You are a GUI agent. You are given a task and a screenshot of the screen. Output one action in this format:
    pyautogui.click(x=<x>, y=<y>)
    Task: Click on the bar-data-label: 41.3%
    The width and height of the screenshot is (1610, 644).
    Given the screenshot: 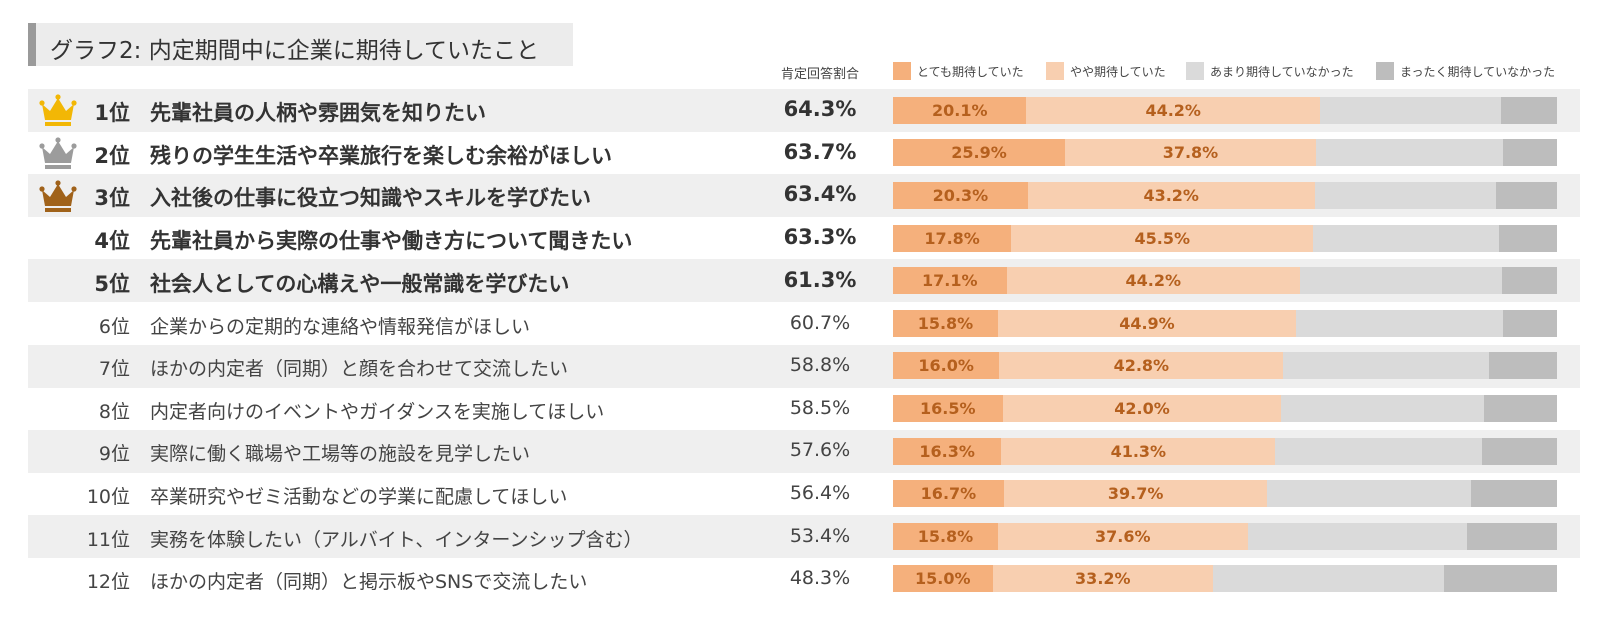 What is the action you would take?
    pyautogui.click(x=1138, y=451)
    